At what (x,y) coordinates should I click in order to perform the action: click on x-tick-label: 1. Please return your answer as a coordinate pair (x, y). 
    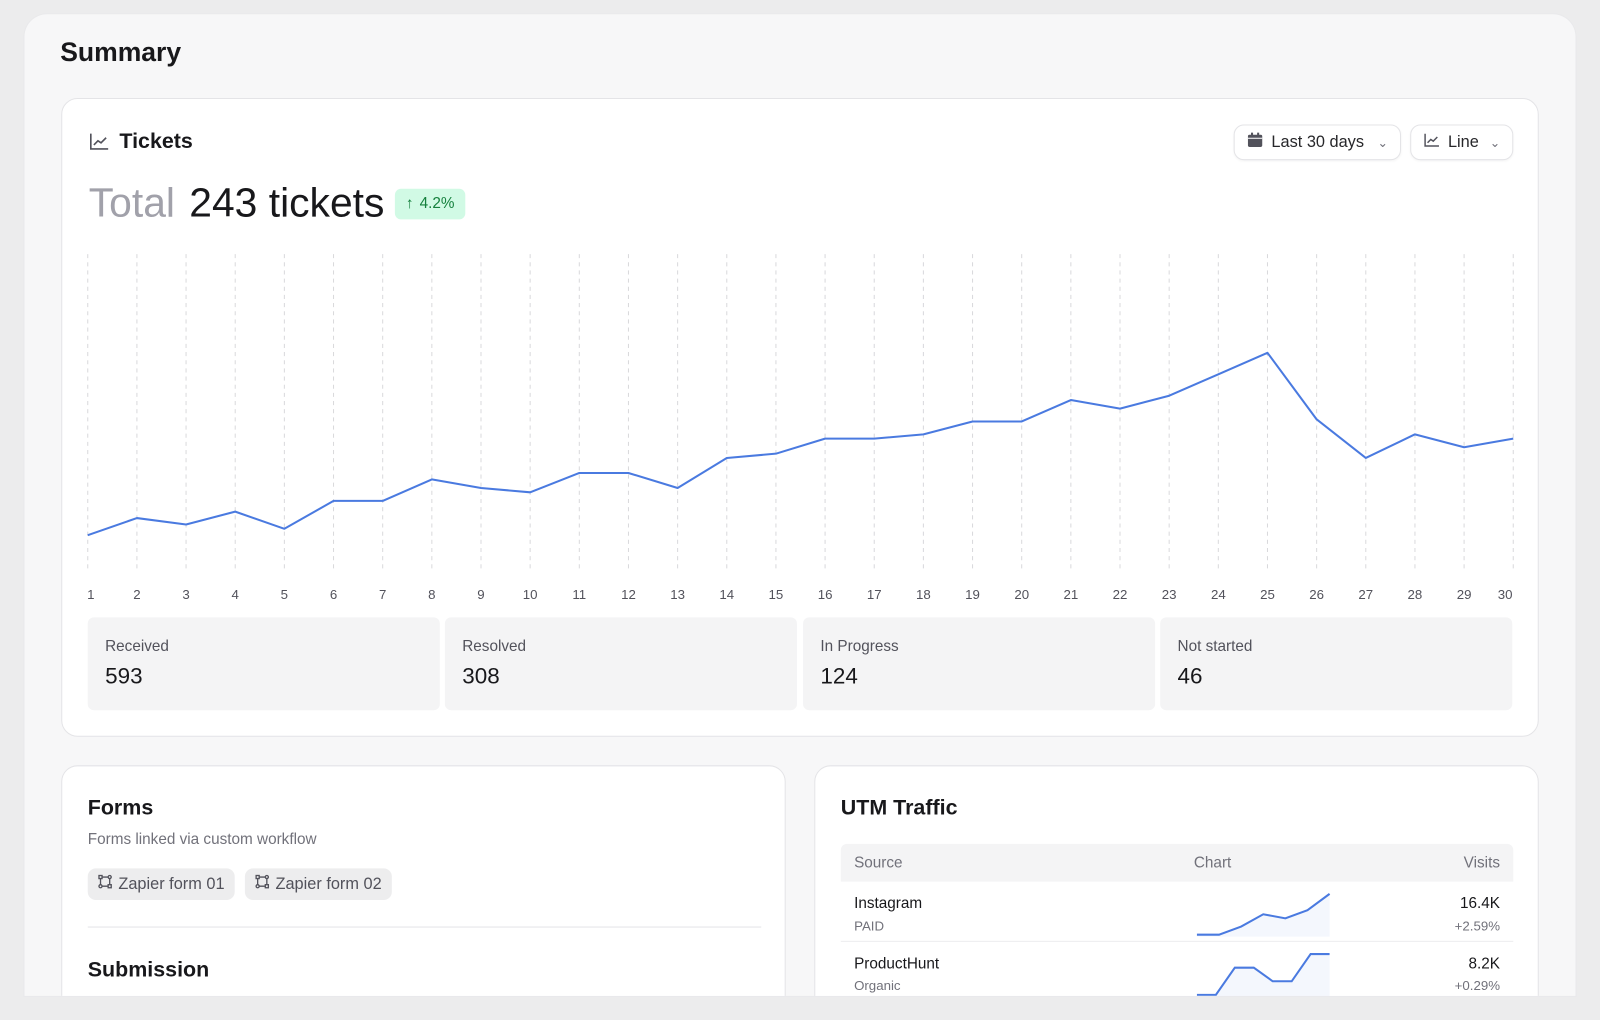
    Looking at the image, I should click on (90, 594).